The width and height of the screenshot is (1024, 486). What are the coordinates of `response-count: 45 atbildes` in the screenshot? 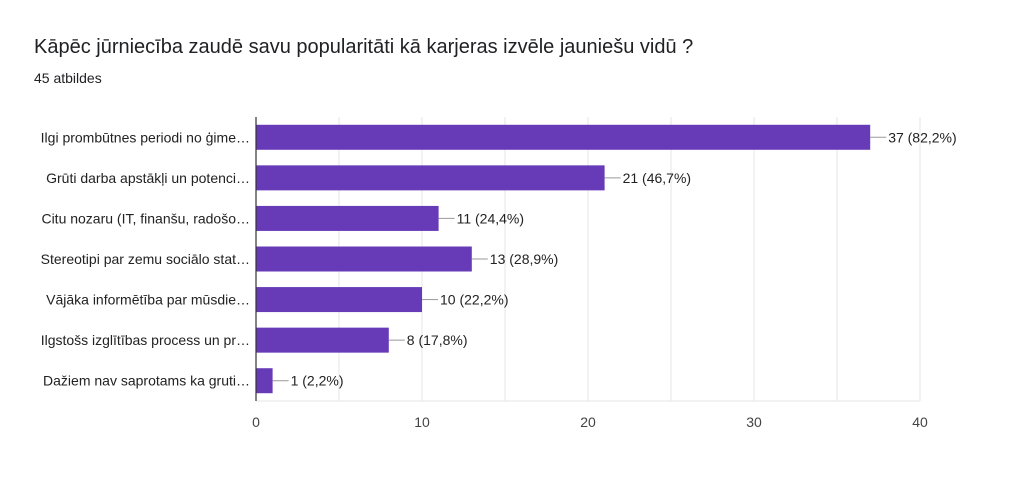 It's located at (68, 78).